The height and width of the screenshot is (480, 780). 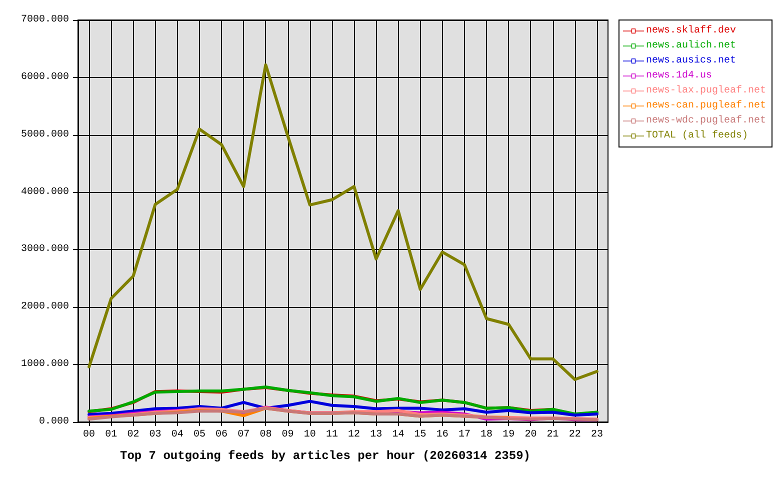 What do you see at coordinates (530, 435) in the screenshot?
I see `x-tick-label: 20` at bounding box center [530, 435].